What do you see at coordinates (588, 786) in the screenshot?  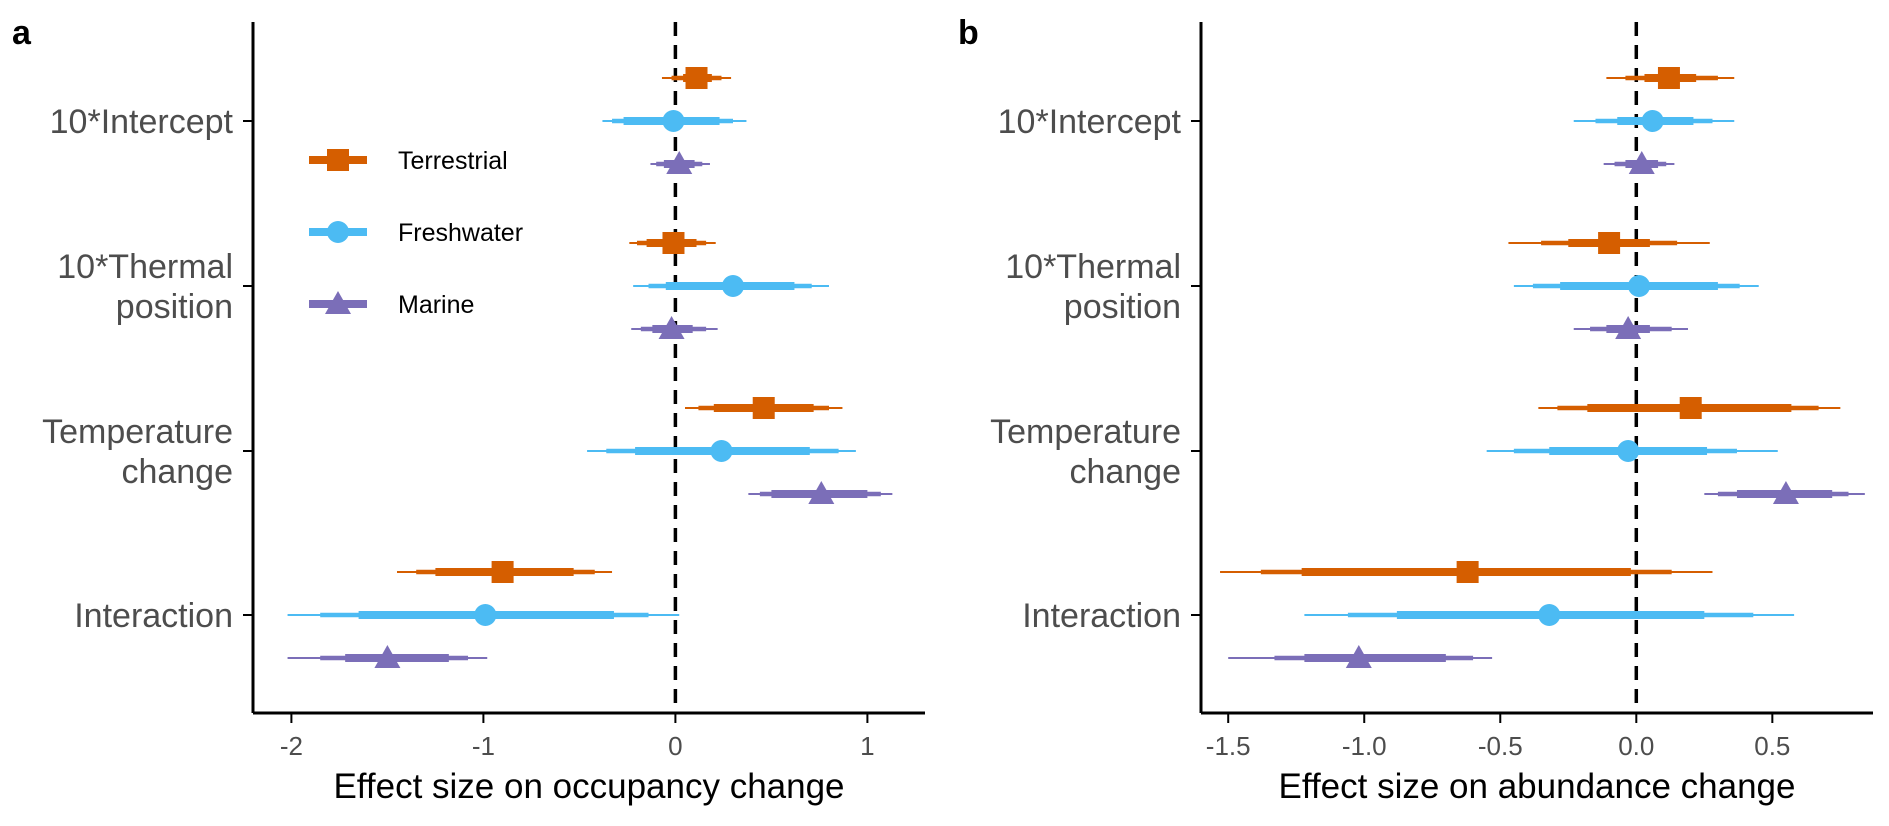 I see `x-axis-label: Effect size on occupancy change` at bounding box center [588, 786].